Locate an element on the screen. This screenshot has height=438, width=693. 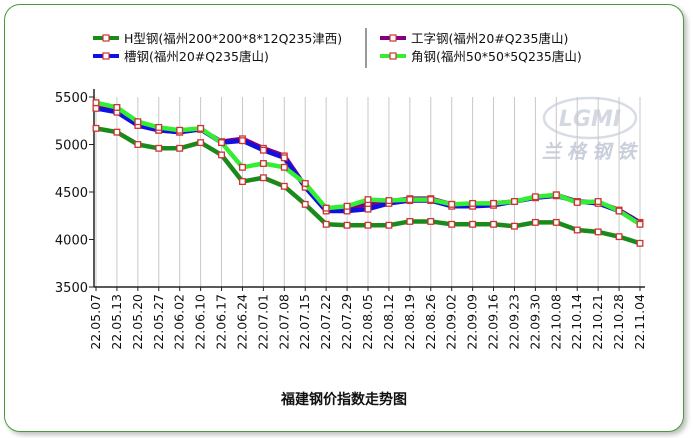
y-tick-label: 5000 is located at coordinates (71, 146).